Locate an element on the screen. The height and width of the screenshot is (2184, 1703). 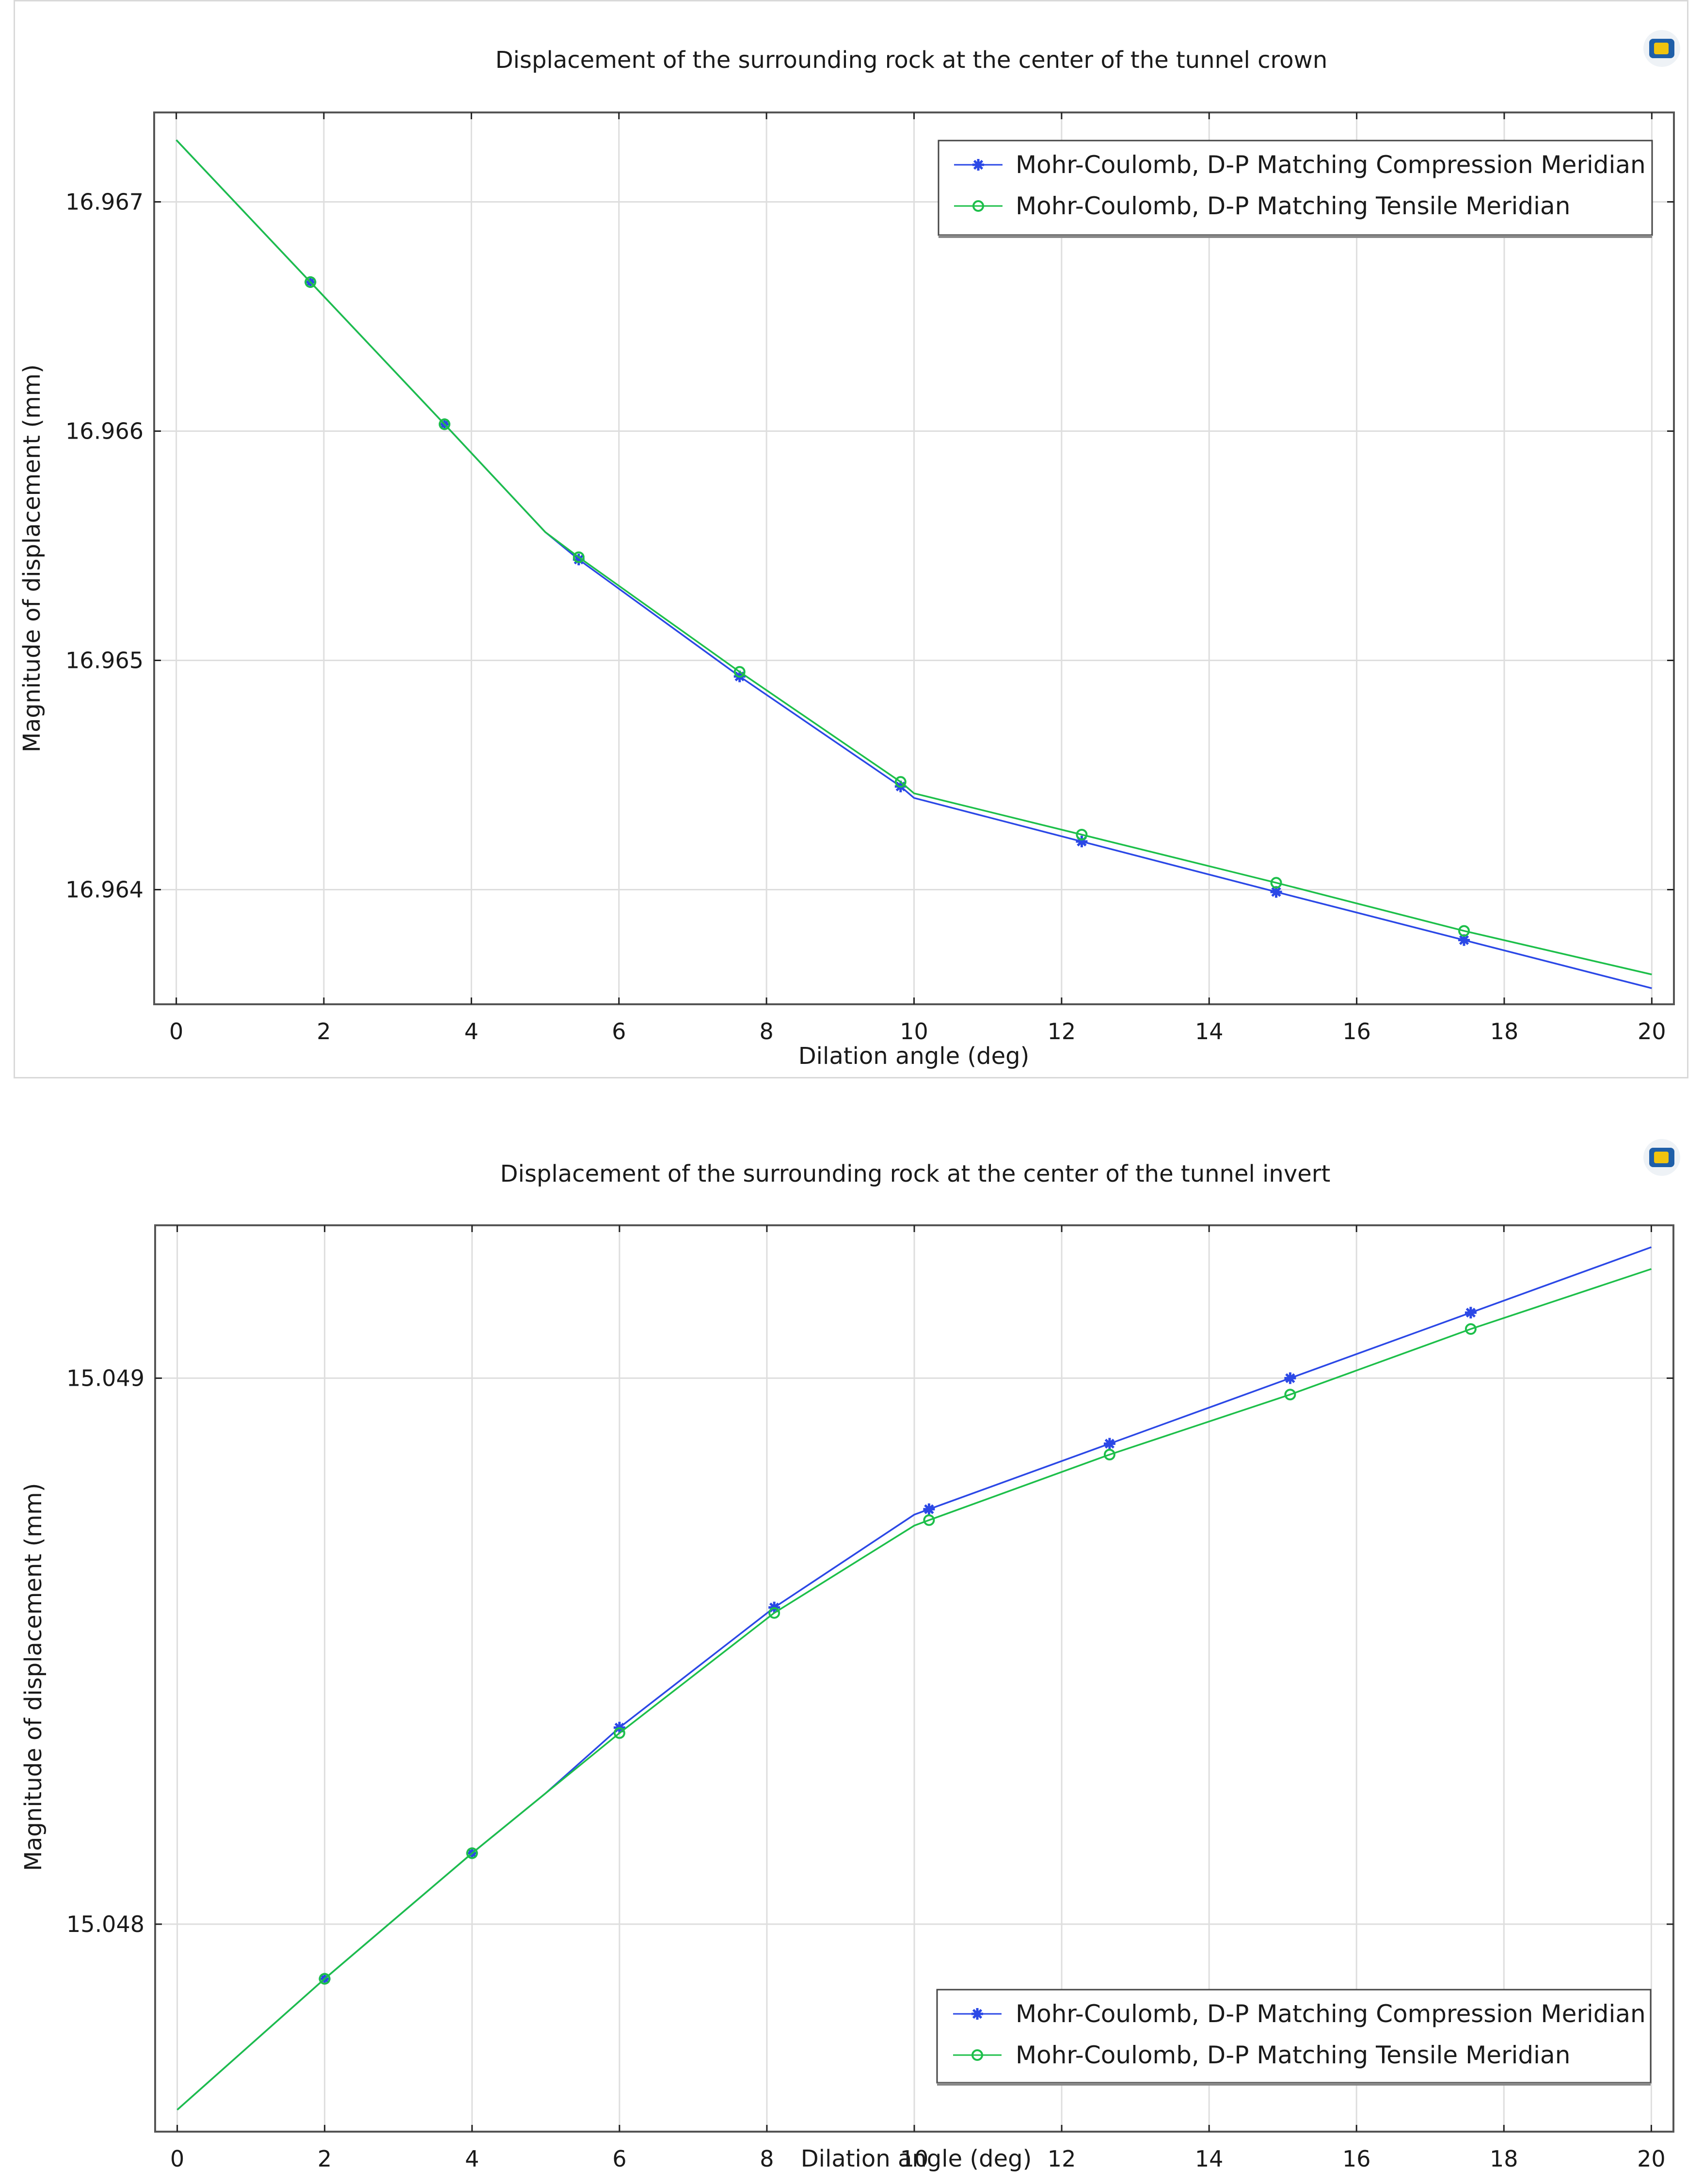
y-tick-label: 16.966 is located at coordinates (104, 431).